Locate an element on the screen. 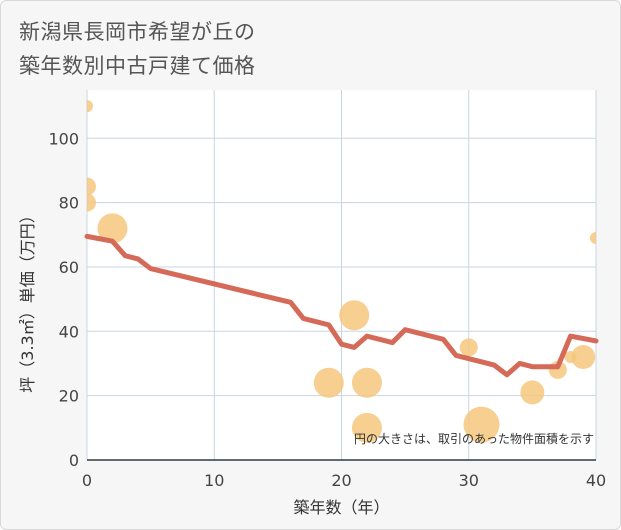  y-tick-label: 40 is located at coordinates (69, 331).